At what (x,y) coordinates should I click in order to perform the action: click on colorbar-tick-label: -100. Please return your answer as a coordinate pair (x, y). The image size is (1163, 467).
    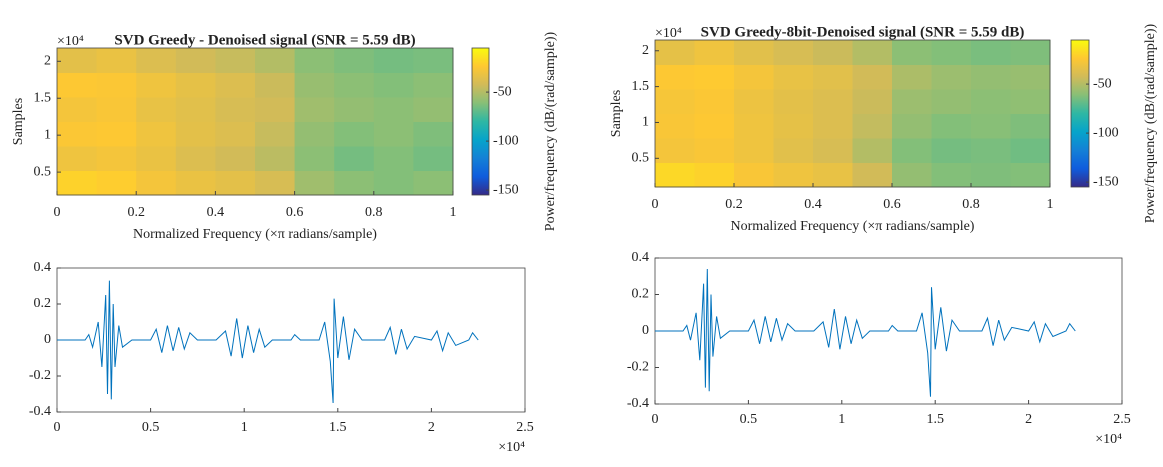
    Looking at the image, I should click on (1106, 132).